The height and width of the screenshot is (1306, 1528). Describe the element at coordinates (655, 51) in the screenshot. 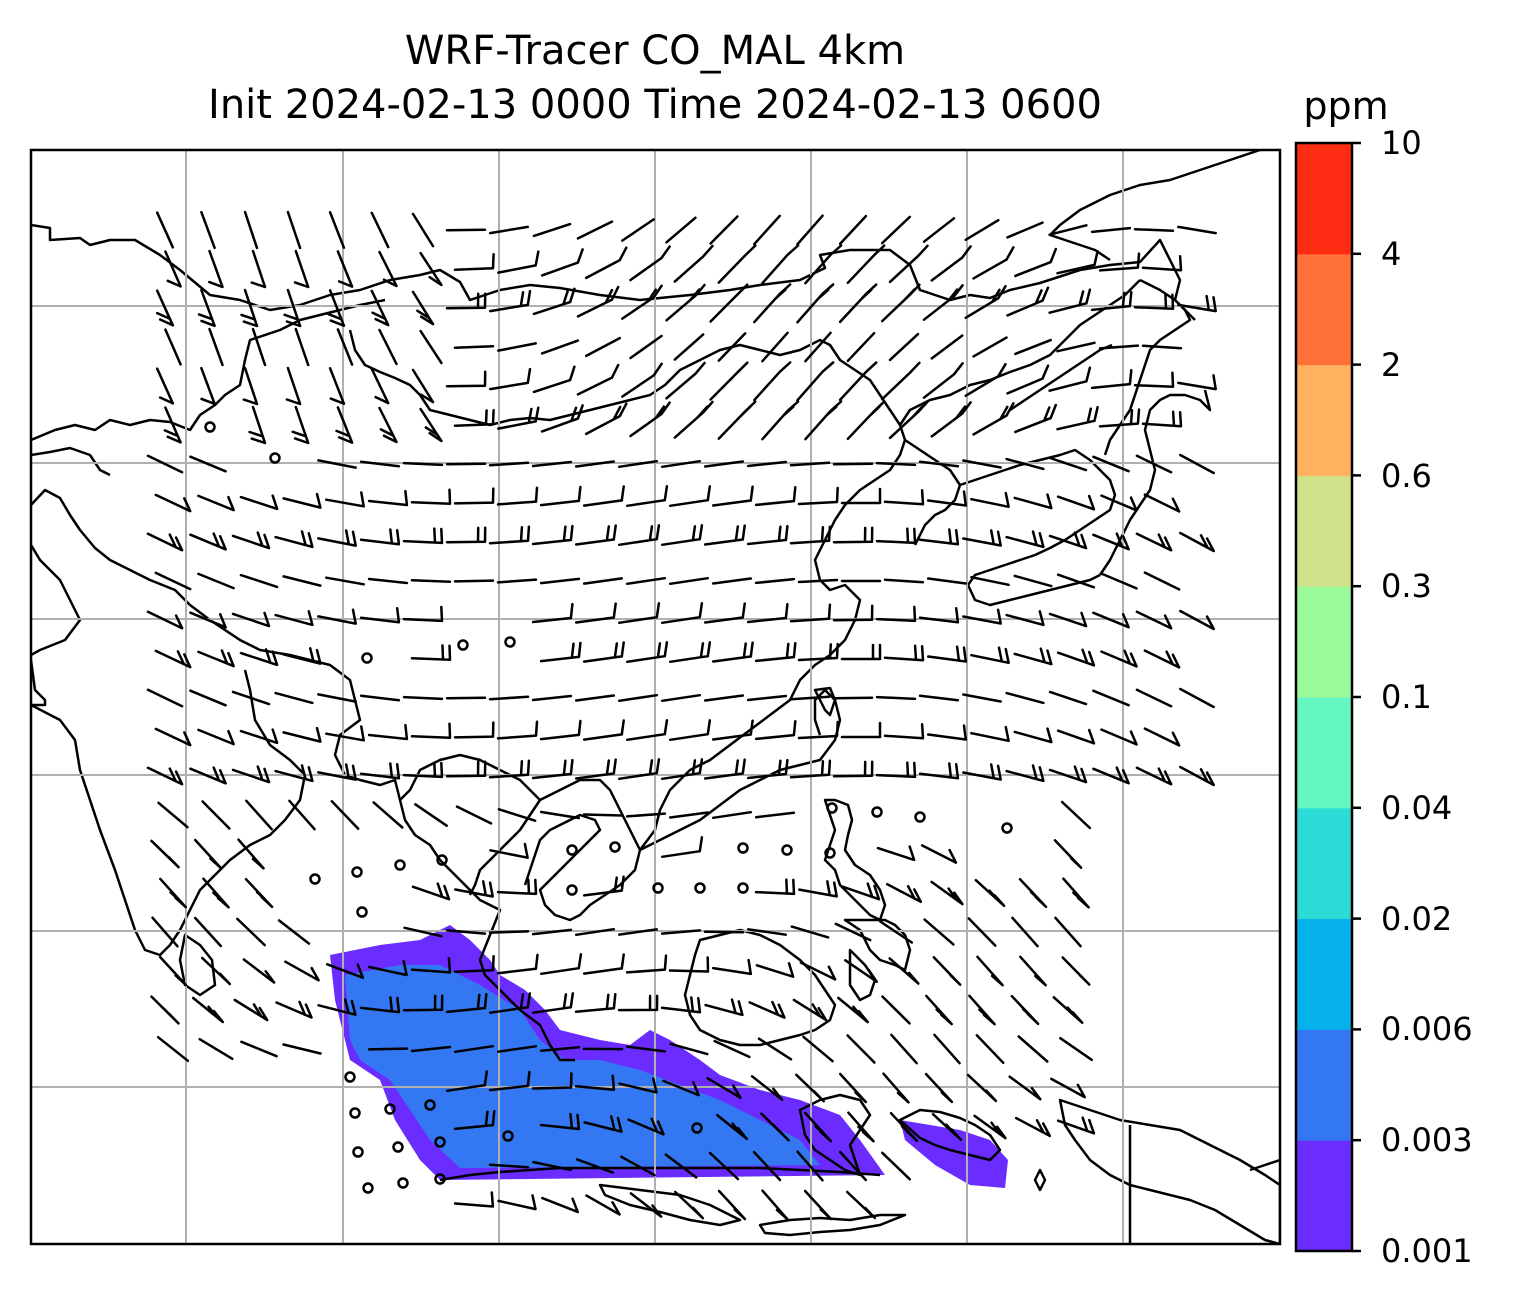

I see `map-title-line1: WRF-Tracer CO_MAL 4km` at that location.